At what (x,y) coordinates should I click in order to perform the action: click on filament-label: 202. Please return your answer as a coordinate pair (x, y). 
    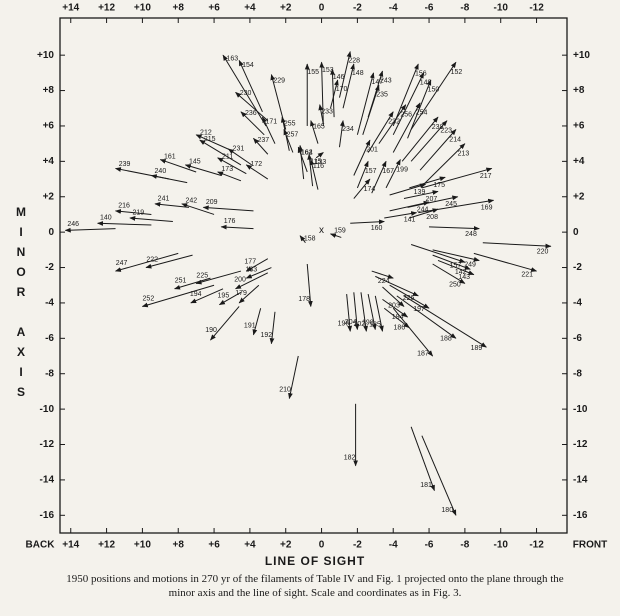
    Looking at the image, I should click on (359, 324).